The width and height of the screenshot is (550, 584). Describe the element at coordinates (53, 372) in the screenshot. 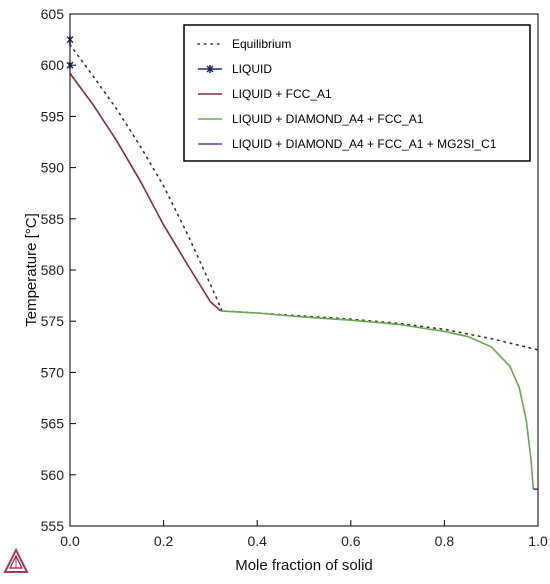

I see `y-tick-label: 570` at that location.